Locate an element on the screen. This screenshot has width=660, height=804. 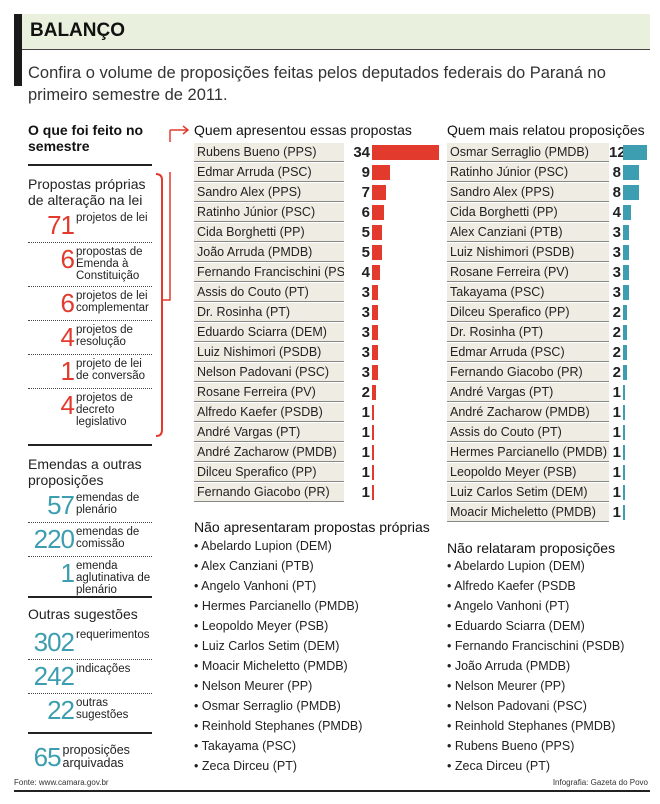
row-label: Osmar Serraglio (PMDB) is located at coordinates (528, 152).